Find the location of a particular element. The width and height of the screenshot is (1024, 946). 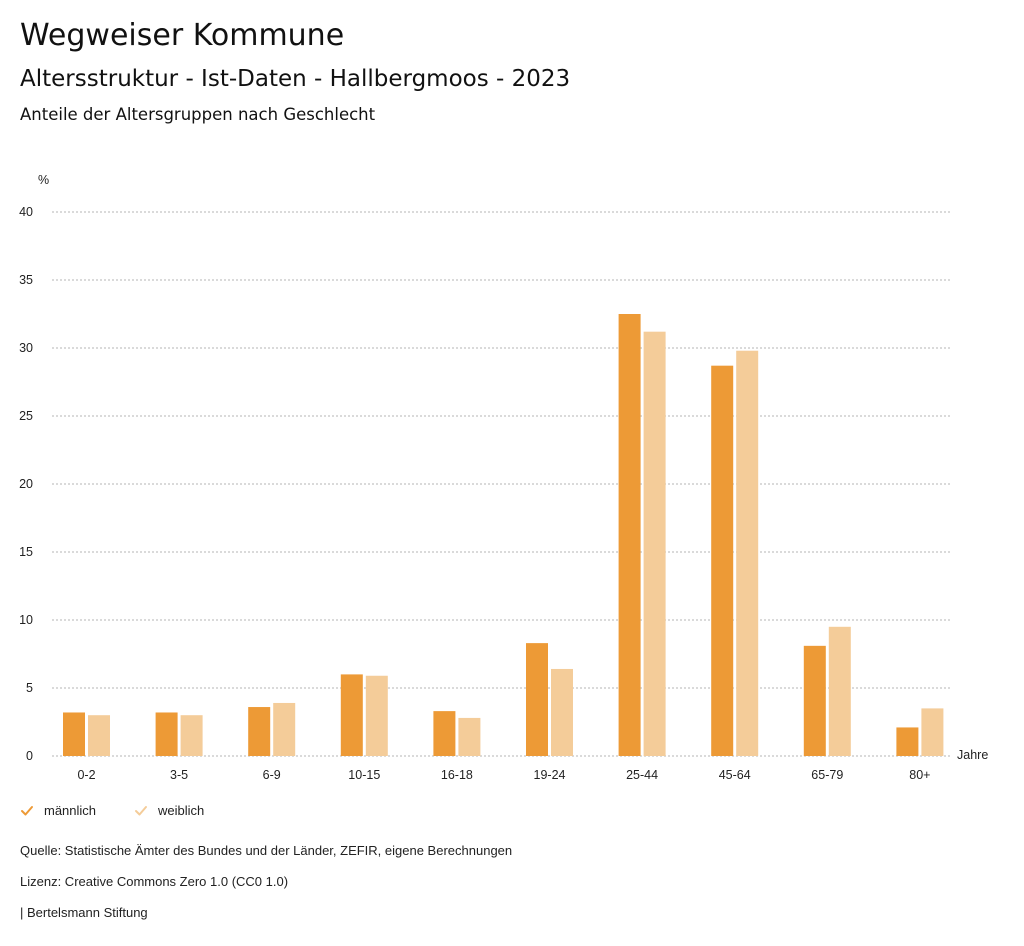

y-tick-label: 15 is located at coordinates (26, 552).